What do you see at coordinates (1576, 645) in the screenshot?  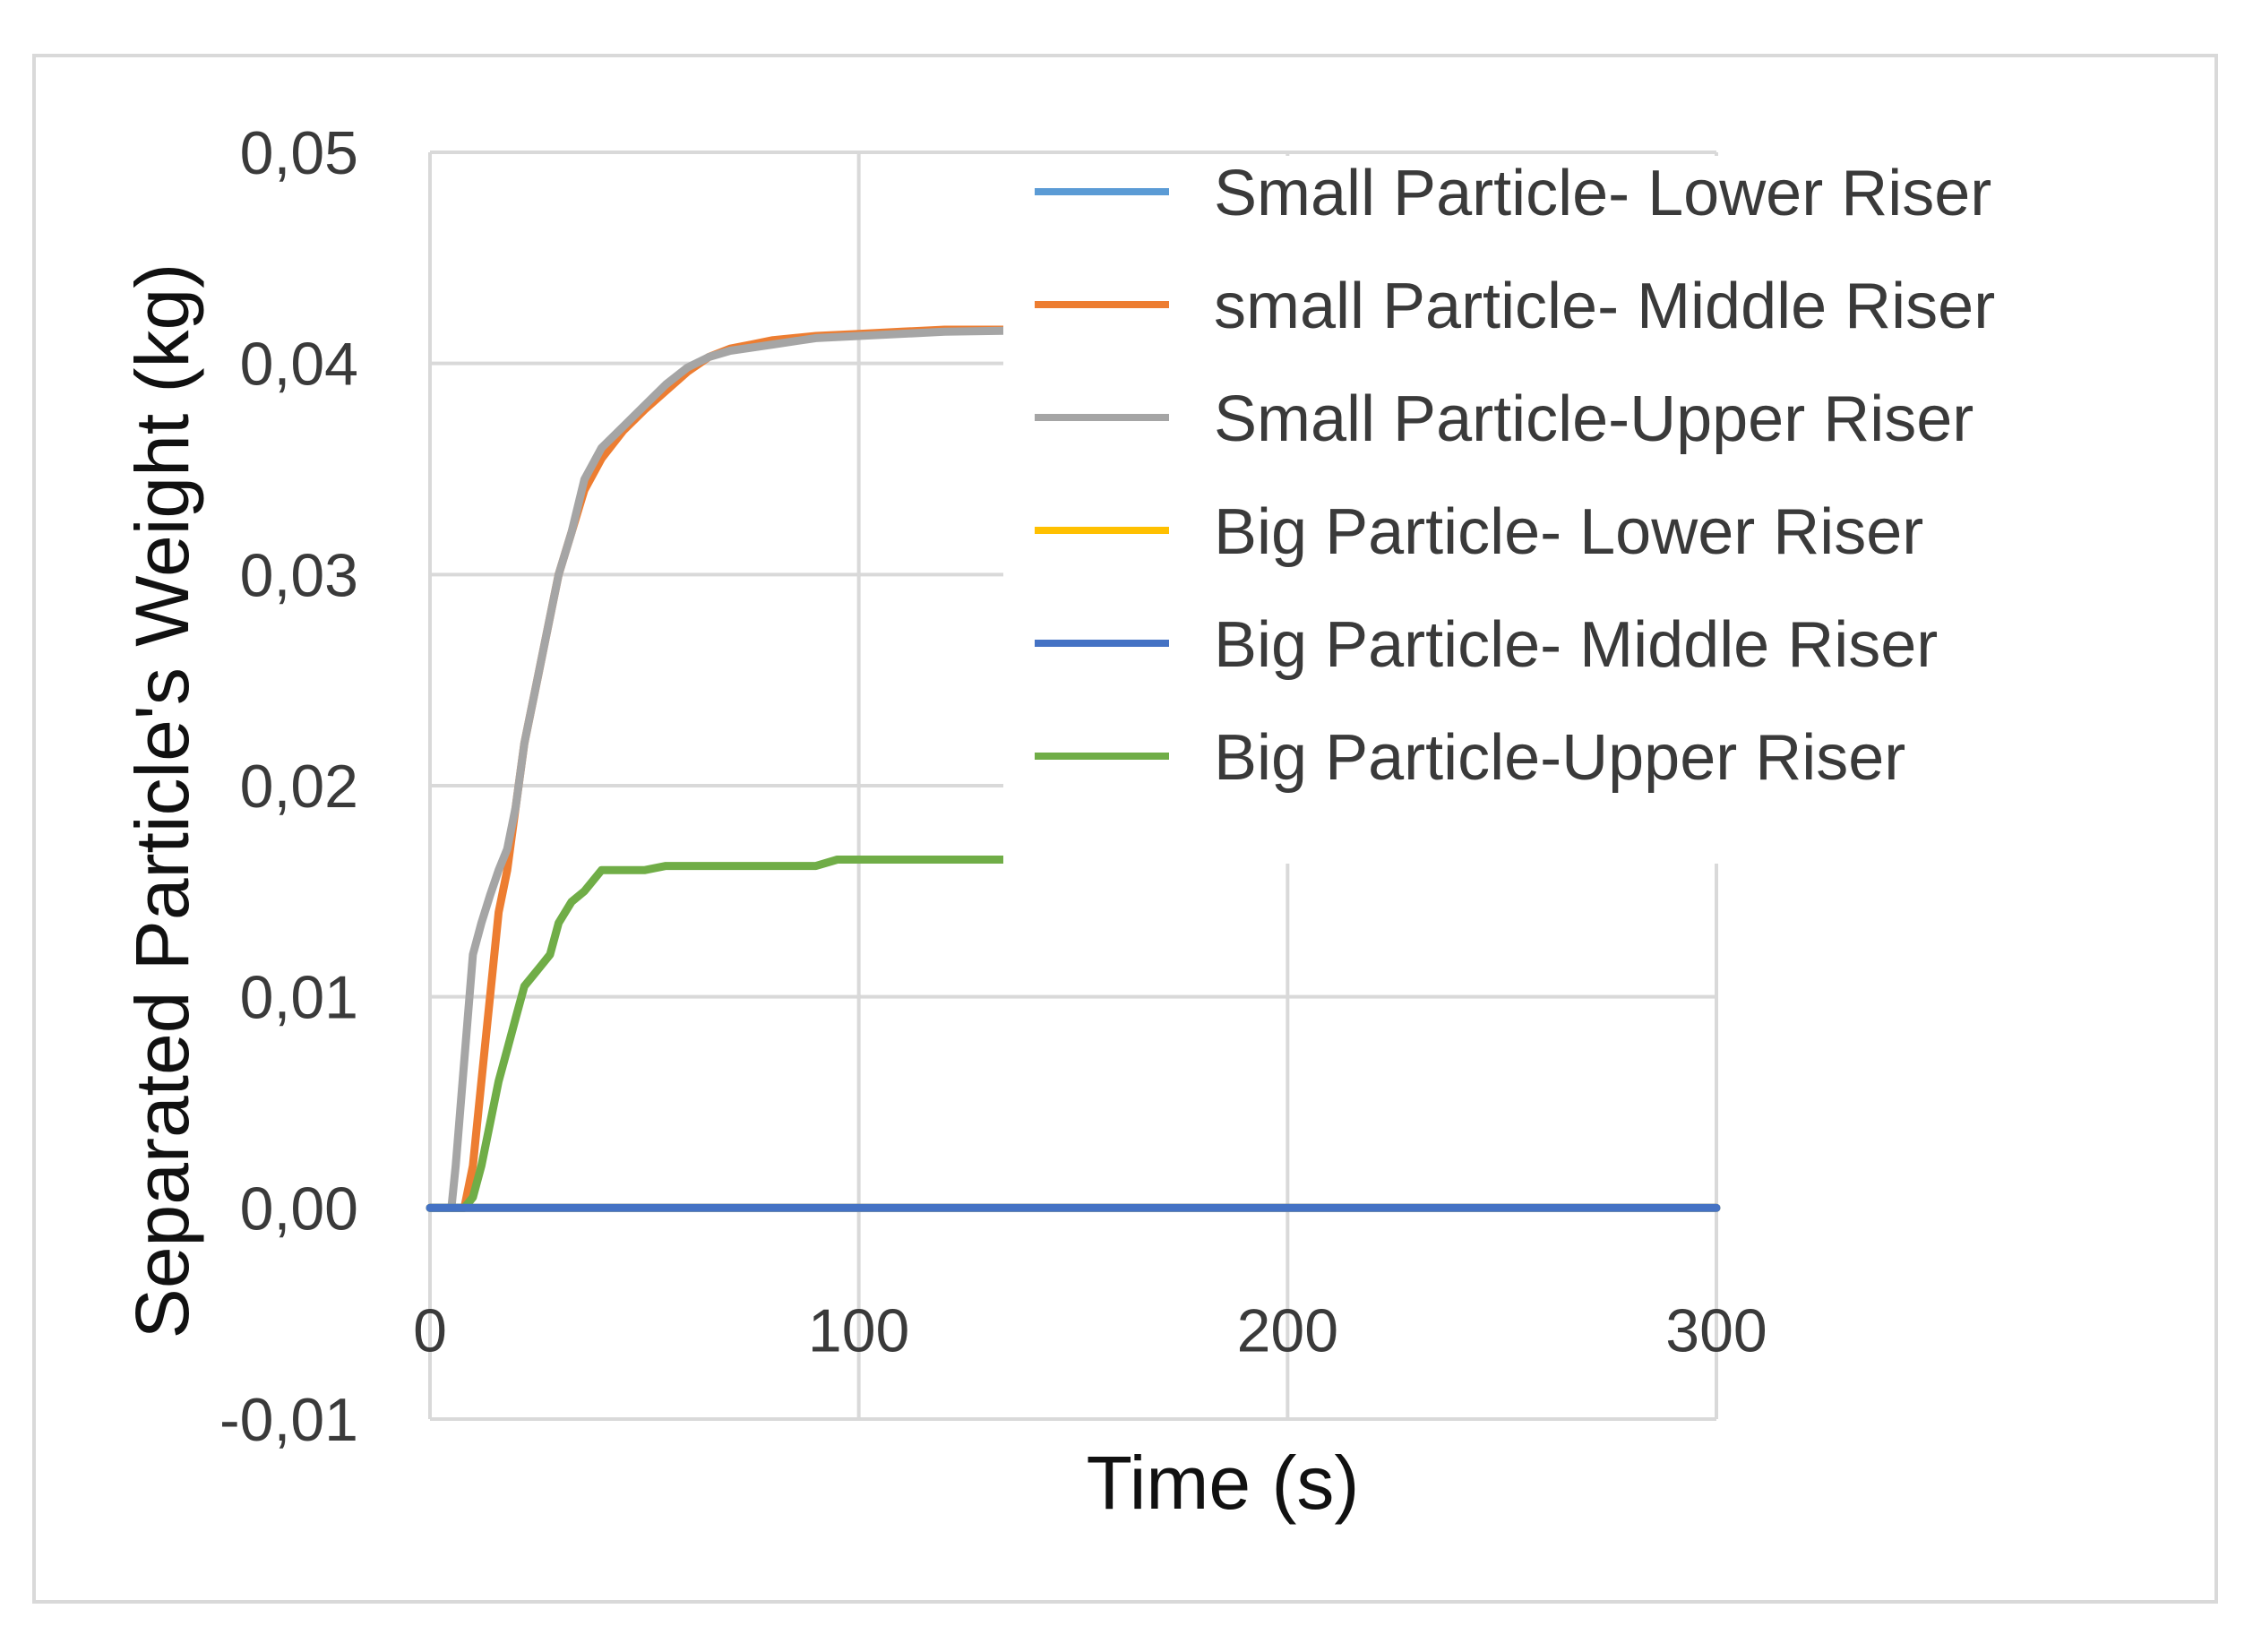 I see `legend-label: Big Particle- Middle Riser` at bounding box center [1576, 645].